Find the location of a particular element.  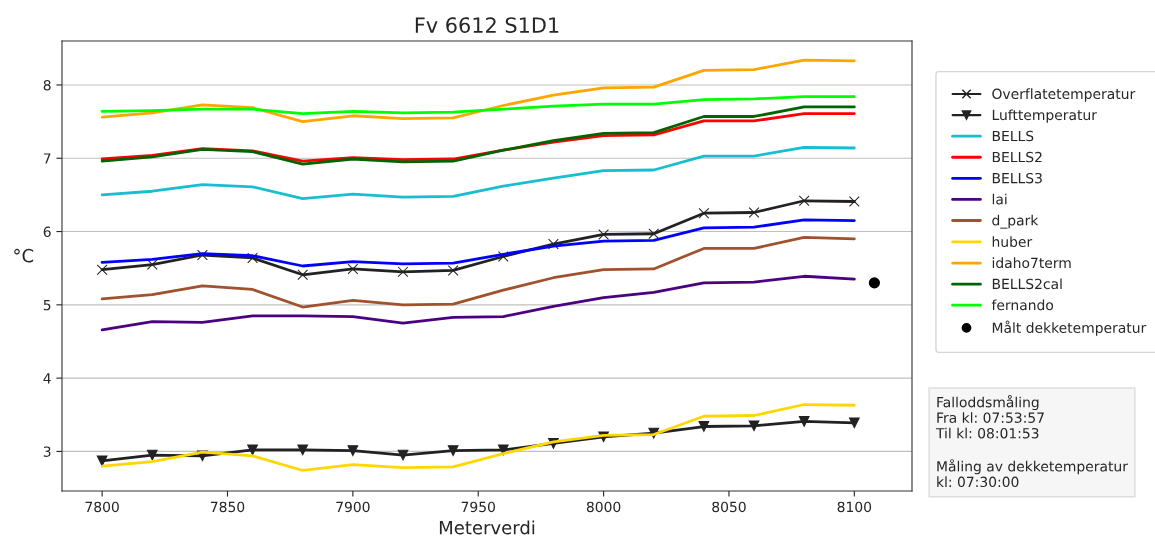

y-tick-label: 4 is located at coordinates (47, 378).